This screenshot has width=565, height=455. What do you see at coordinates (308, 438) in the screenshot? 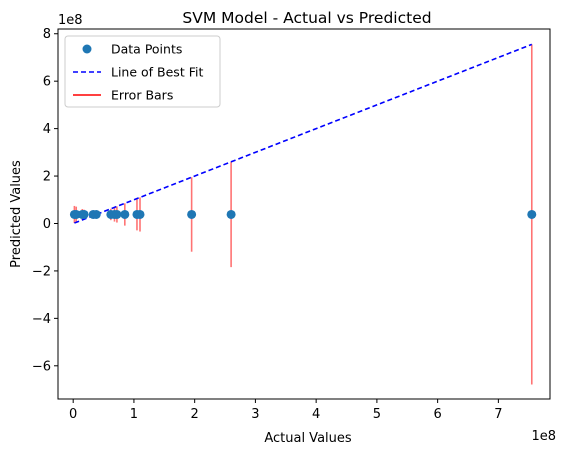
I see `x-axis-title: Actual Values` at bounding box center [308, 438].